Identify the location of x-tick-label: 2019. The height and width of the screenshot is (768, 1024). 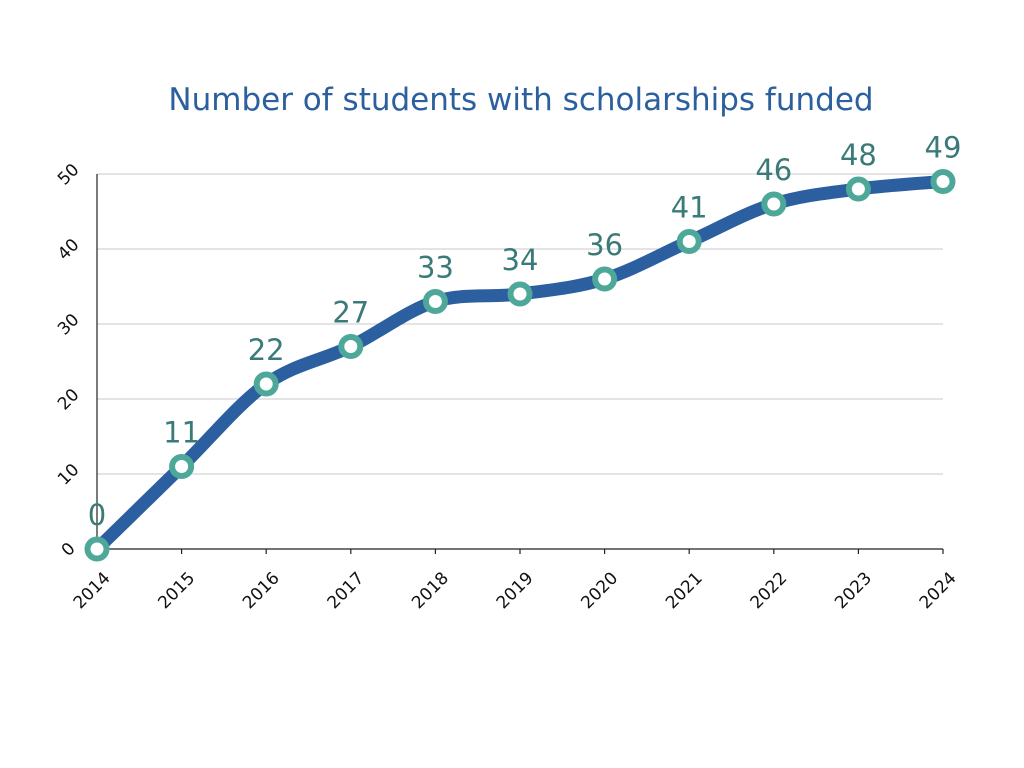
(515, 590).